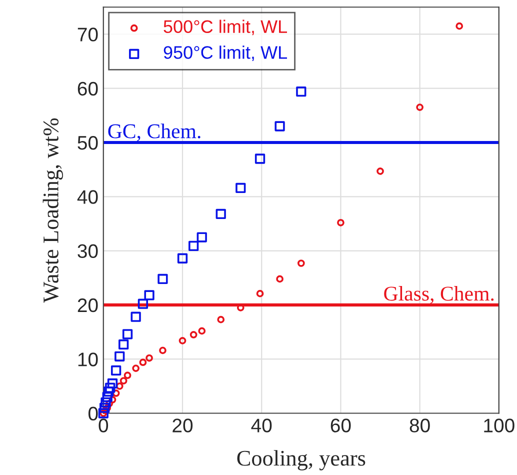  What do you see at coordinates (439, 295) in the screenshot?
I see `ref-line-label: Glass, Chem.` at bounding box center [439, 295].